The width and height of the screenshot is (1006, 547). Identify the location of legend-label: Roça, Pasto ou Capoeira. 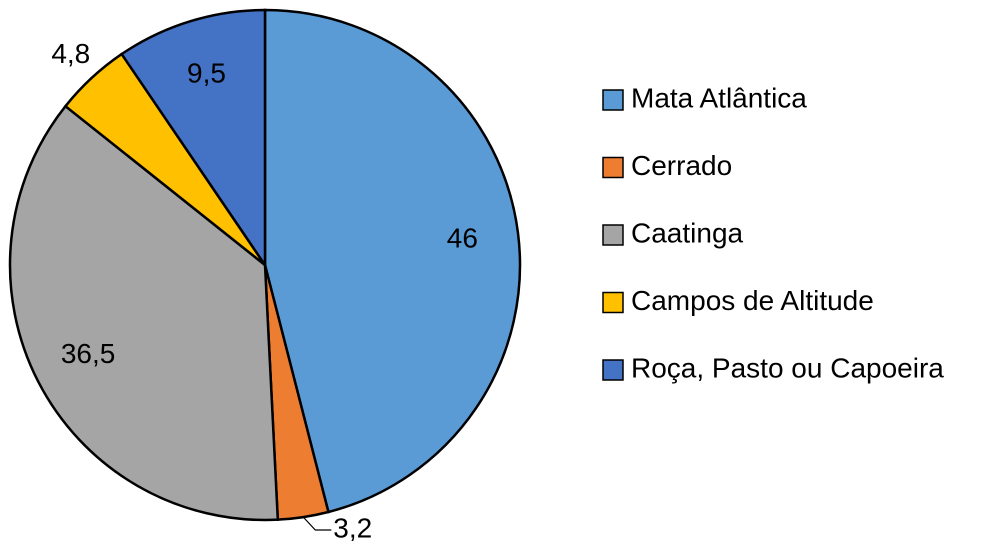
(787, 367).